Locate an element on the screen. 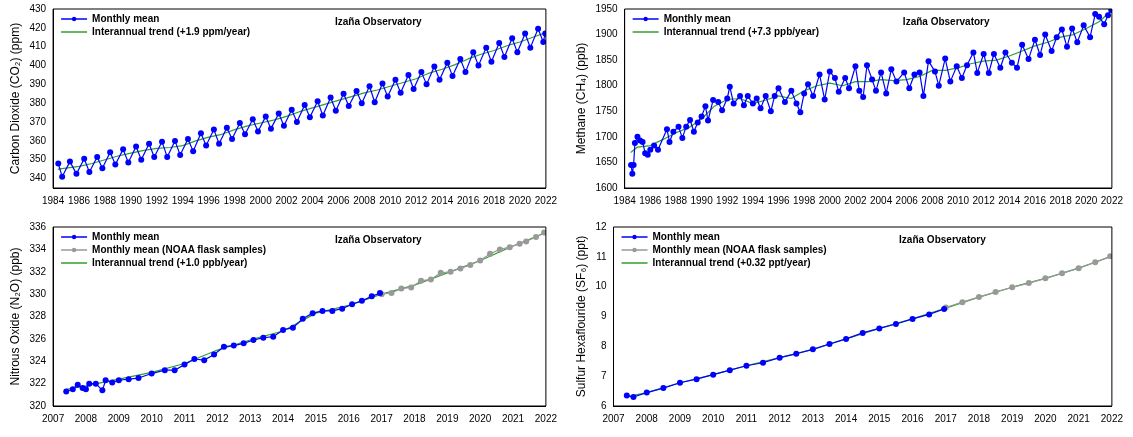 This screenshot has width=1133, height=437. y-tick-label: 370 is located at coordinates (38, 121).